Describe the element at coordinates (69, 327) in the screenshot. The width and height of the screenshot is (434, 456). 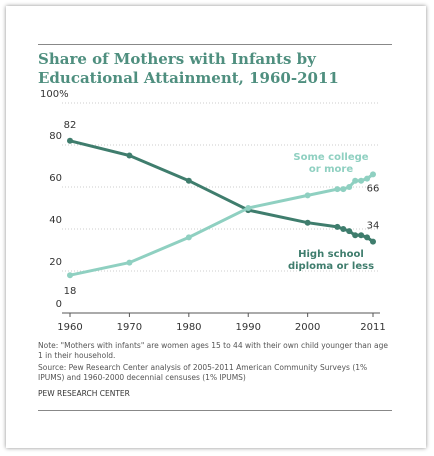
I see `x-tick-label: 1960` at that location.